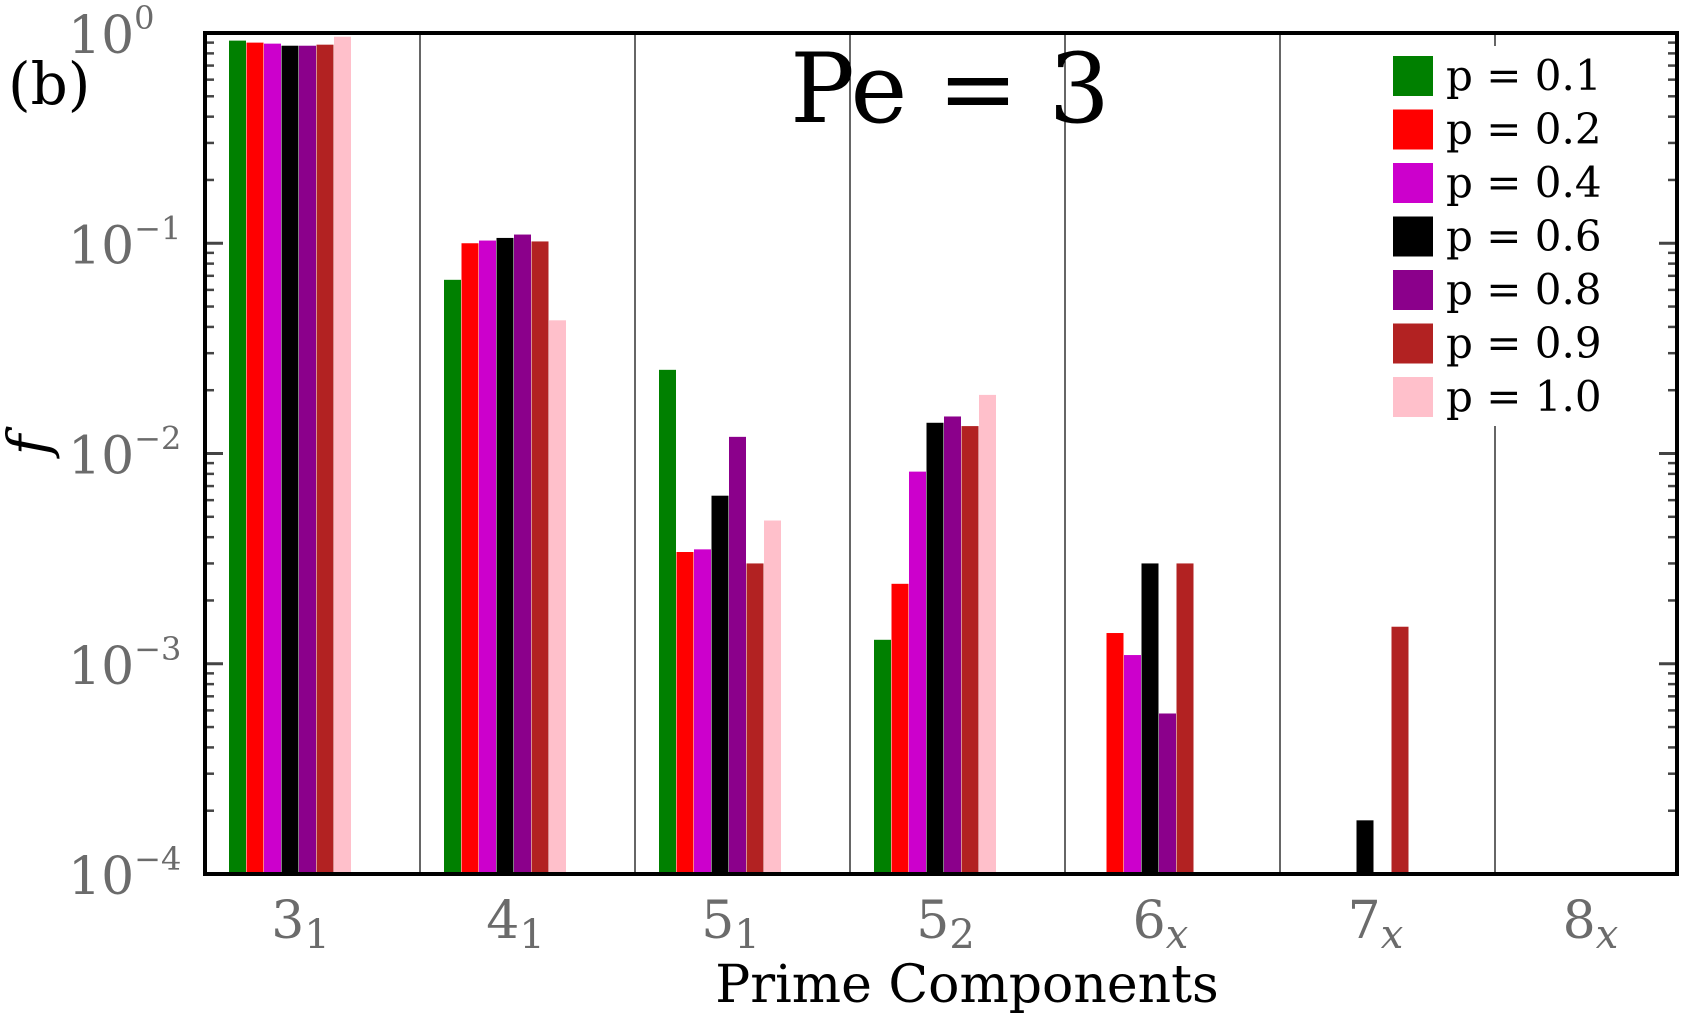 This screenshot has width=1681, height=1014. Describe the element at coordinates (1524, 182) in the screenshot. I see `legend-label: p = 0.4` at that location.